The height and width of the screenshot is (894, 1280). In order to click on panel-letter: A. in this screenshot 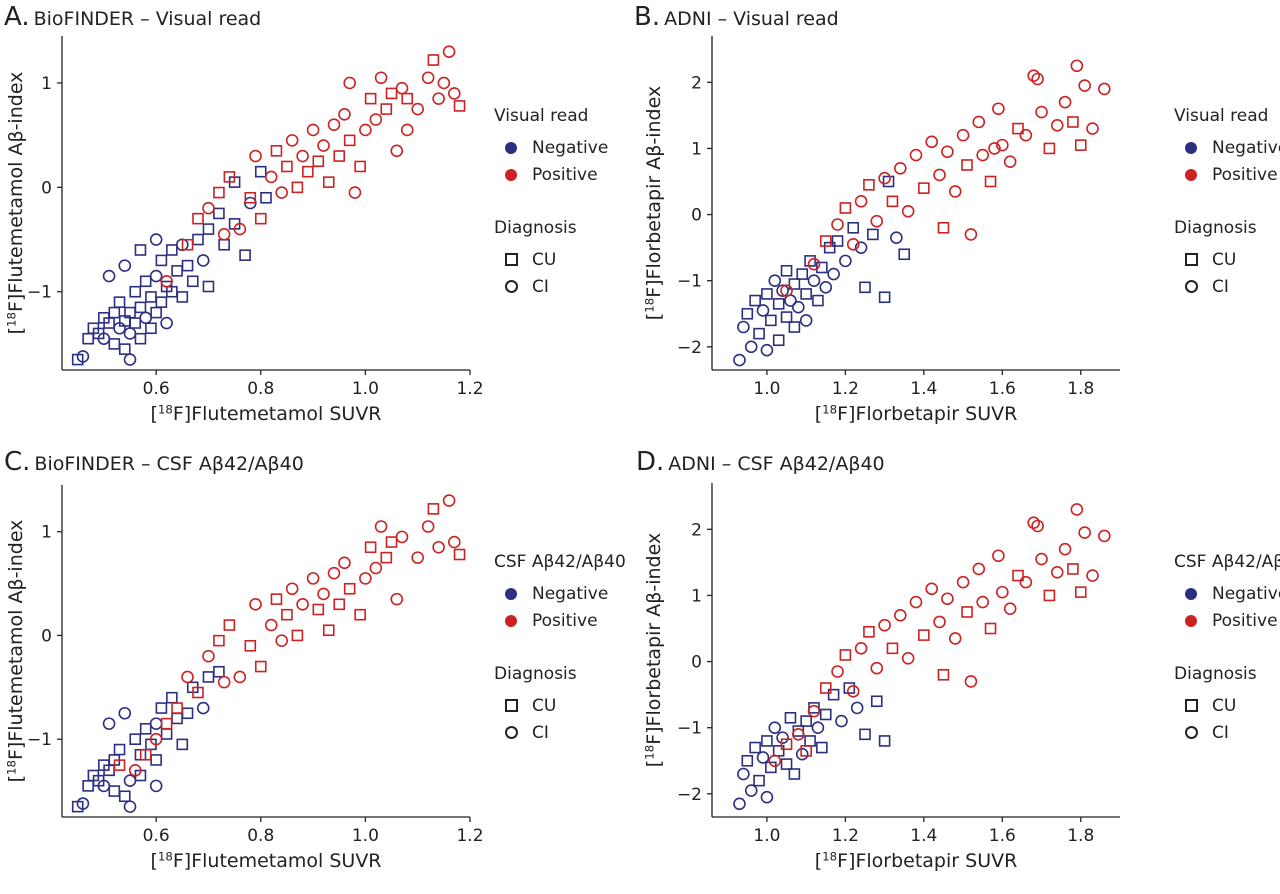, I will do `click(17, 17)`.